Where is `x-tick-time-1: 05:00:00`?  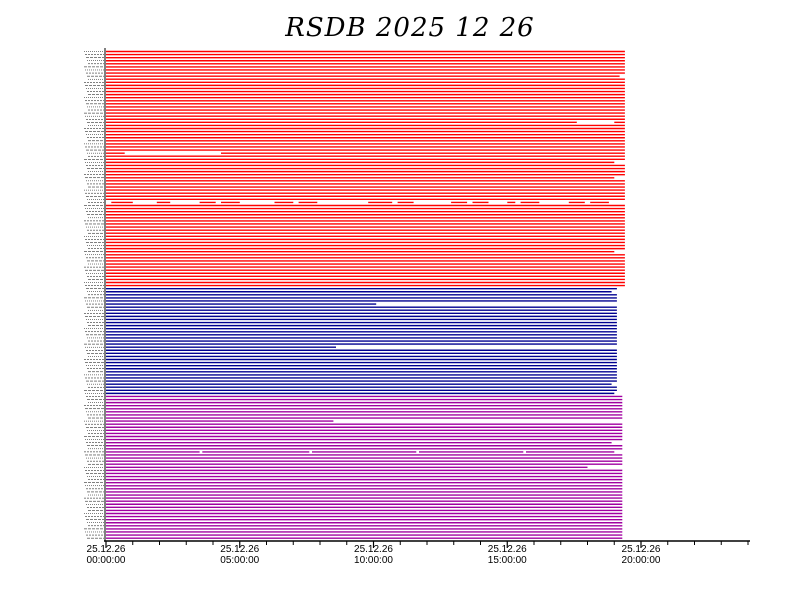 x-tick-time-1: 05:00:00 is located at coordinates (239, 560).